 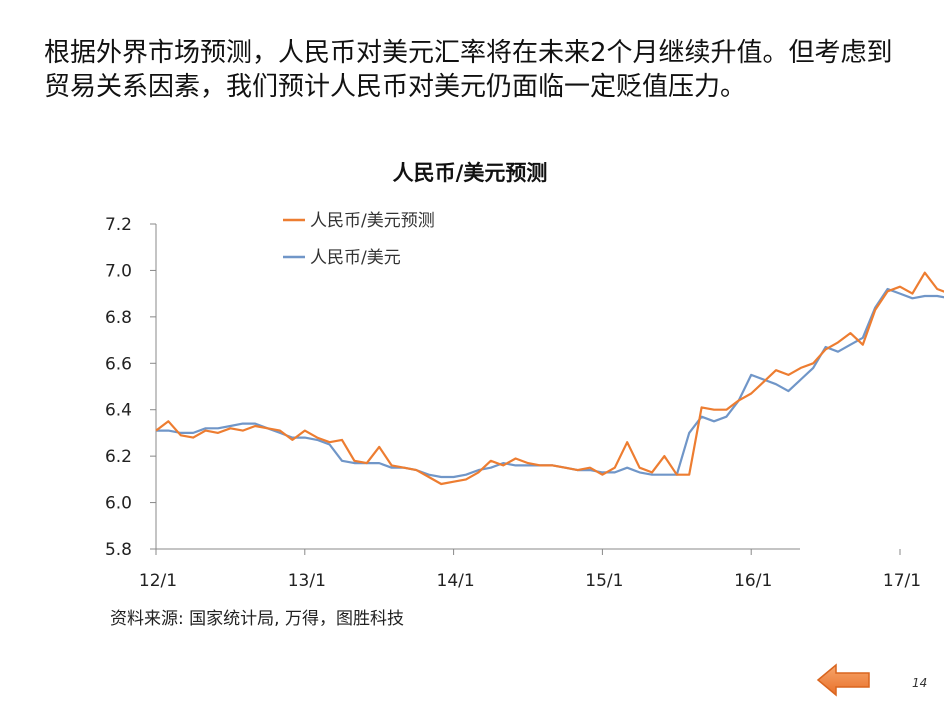 What do you see at coordinates (118, 504) in the screenshot?
I see `y-tick-label: 6.0` at bounding box center [118, 504].